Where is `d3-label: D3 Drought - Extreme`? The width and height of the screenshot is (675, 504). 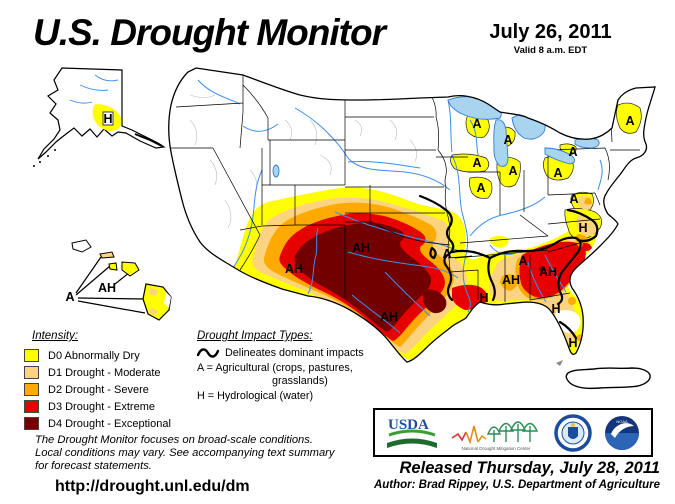
d3-label: D3 Drought - Extreme is located at coordinates (101, 406).